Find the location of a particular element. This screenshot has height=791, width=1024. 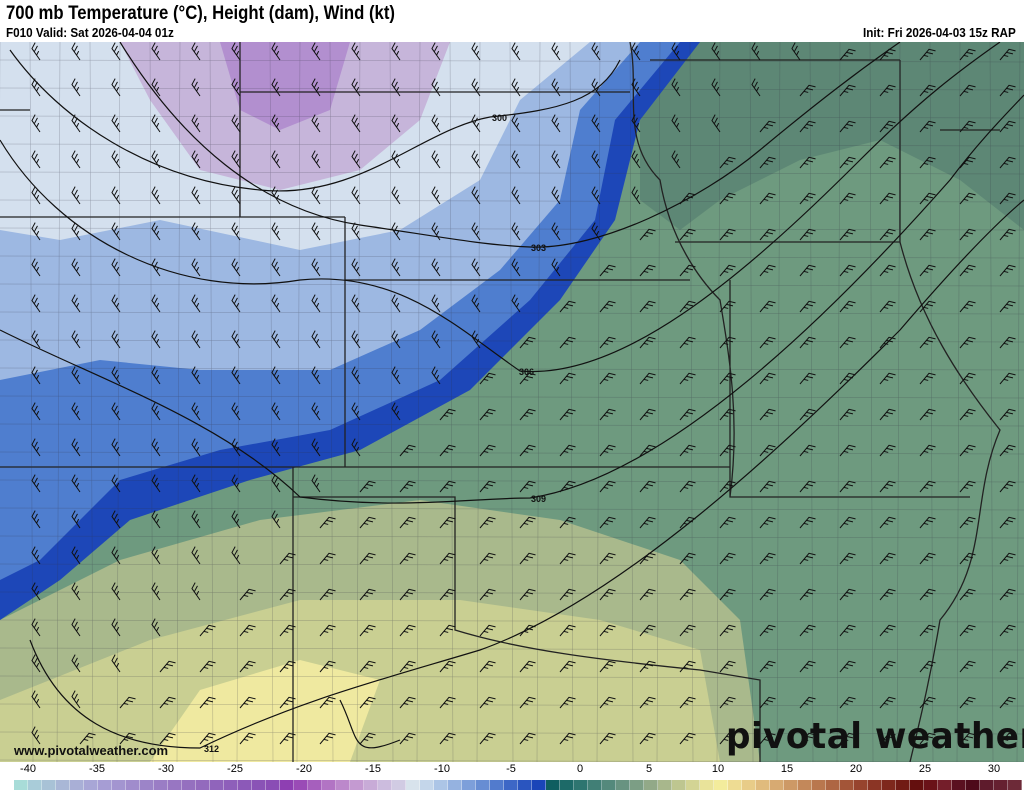

contour-label: 309 is located at coordinates (538, 499).